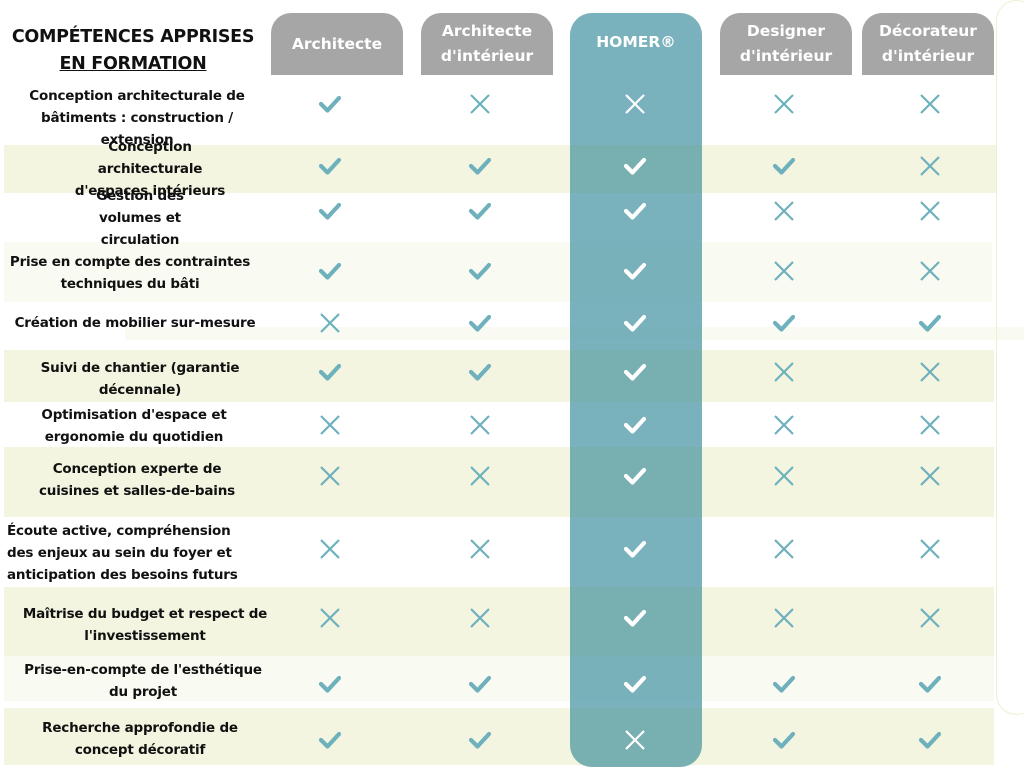  I want to click on row-label-6: Suivi de chantier (garantie décennale), so click(140, 379).